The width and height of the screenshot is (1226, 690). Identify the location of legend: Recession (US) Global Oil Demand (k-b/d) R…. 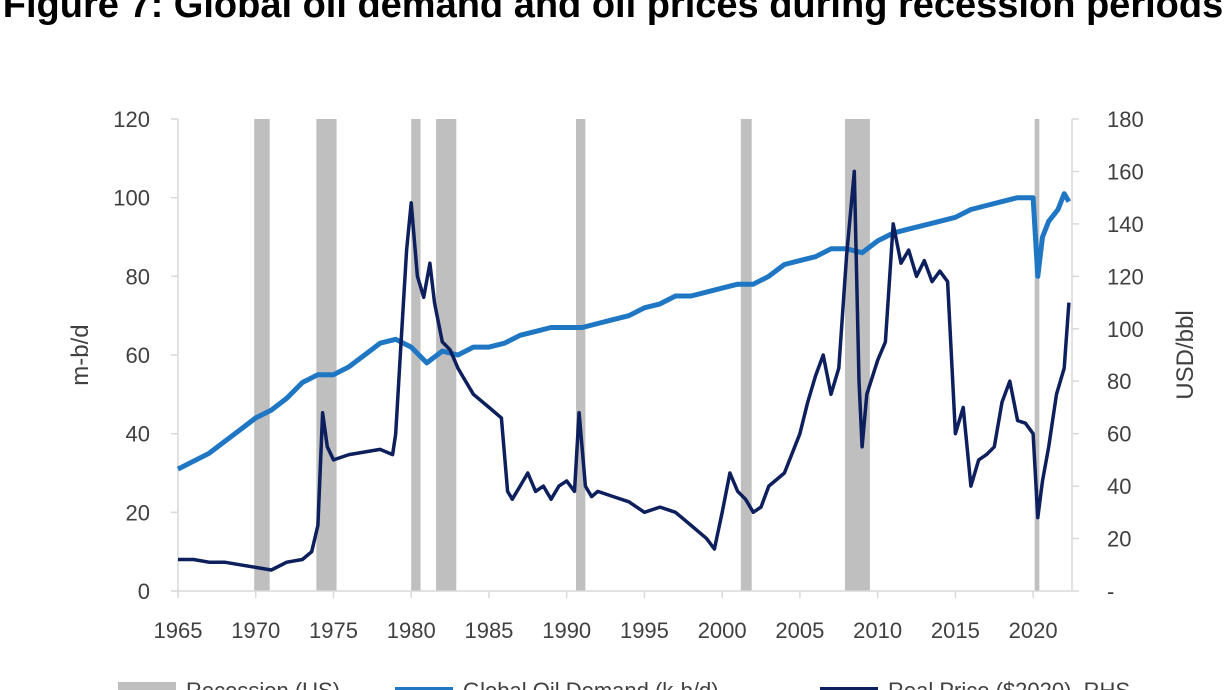
(624, 684).